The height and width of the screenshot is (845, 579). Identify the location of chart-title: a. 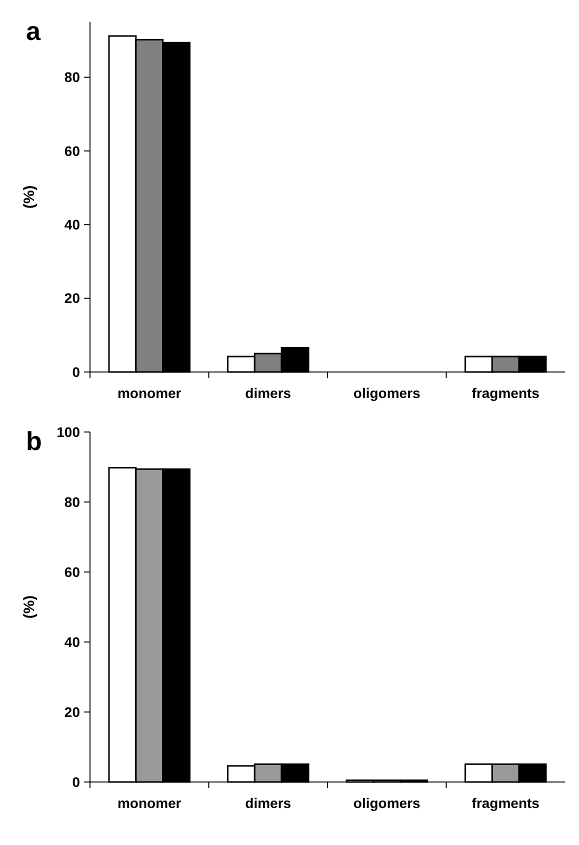
(33, 31).